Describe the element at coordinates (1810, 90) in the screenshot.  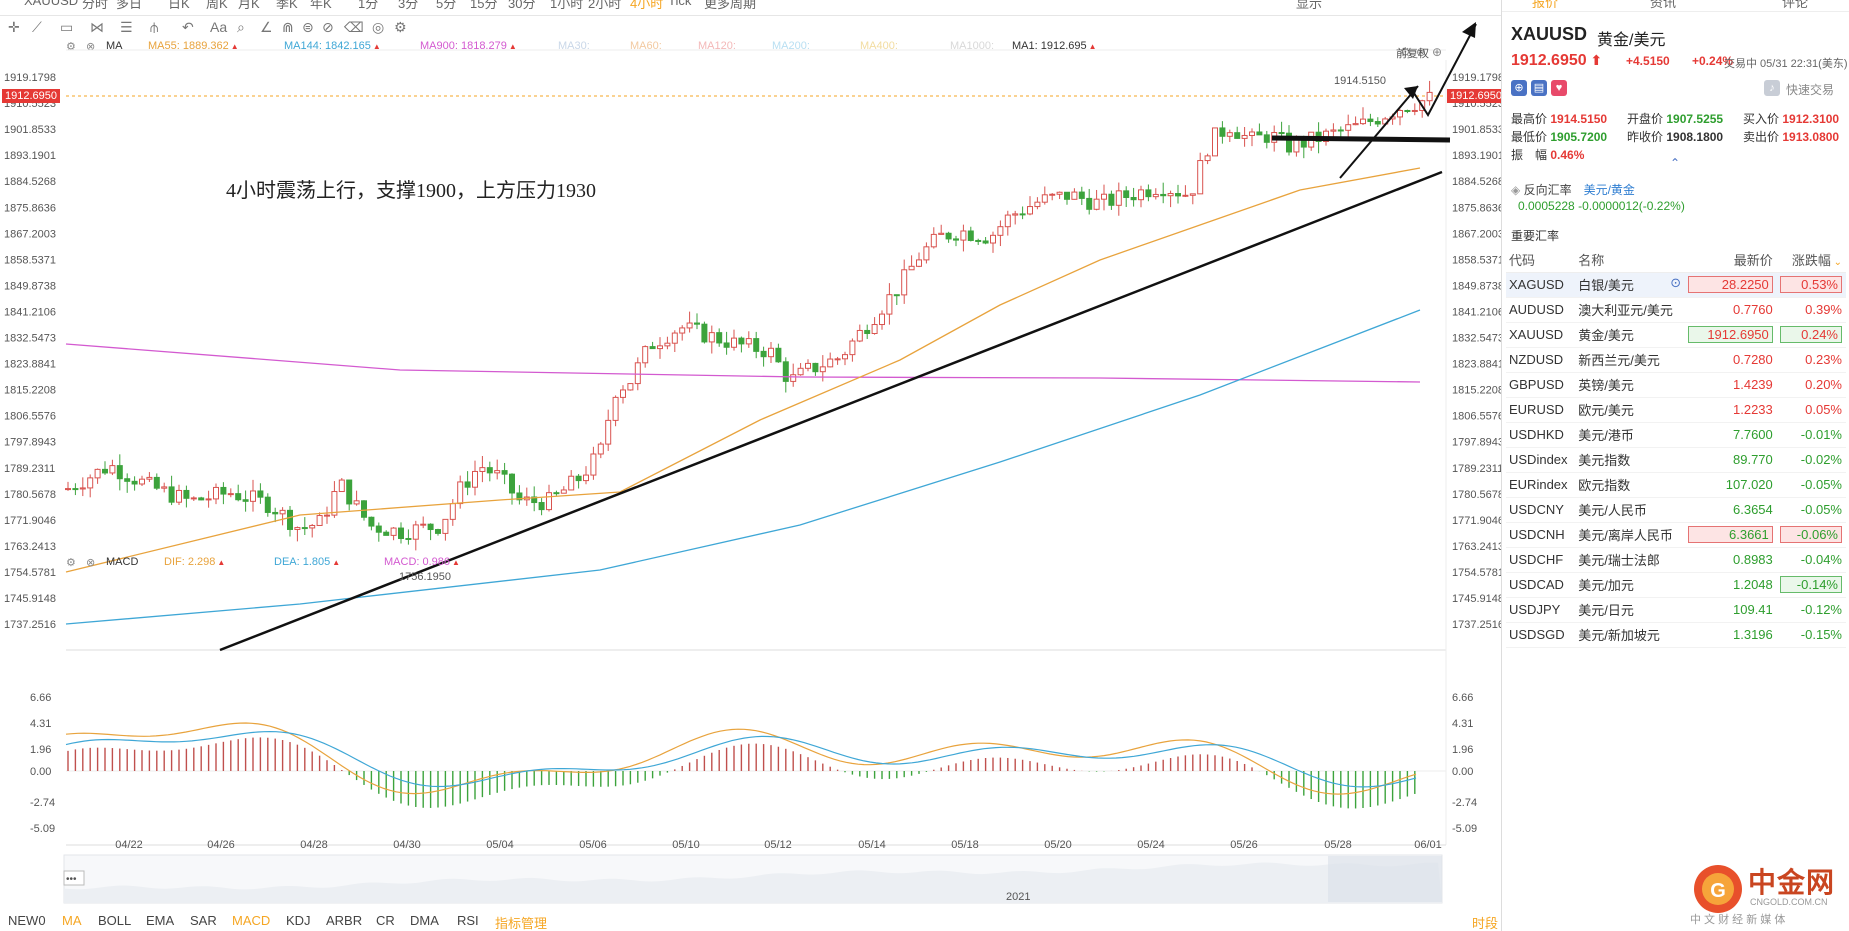
I see `quick-trade-button: 快速交易` at that location.